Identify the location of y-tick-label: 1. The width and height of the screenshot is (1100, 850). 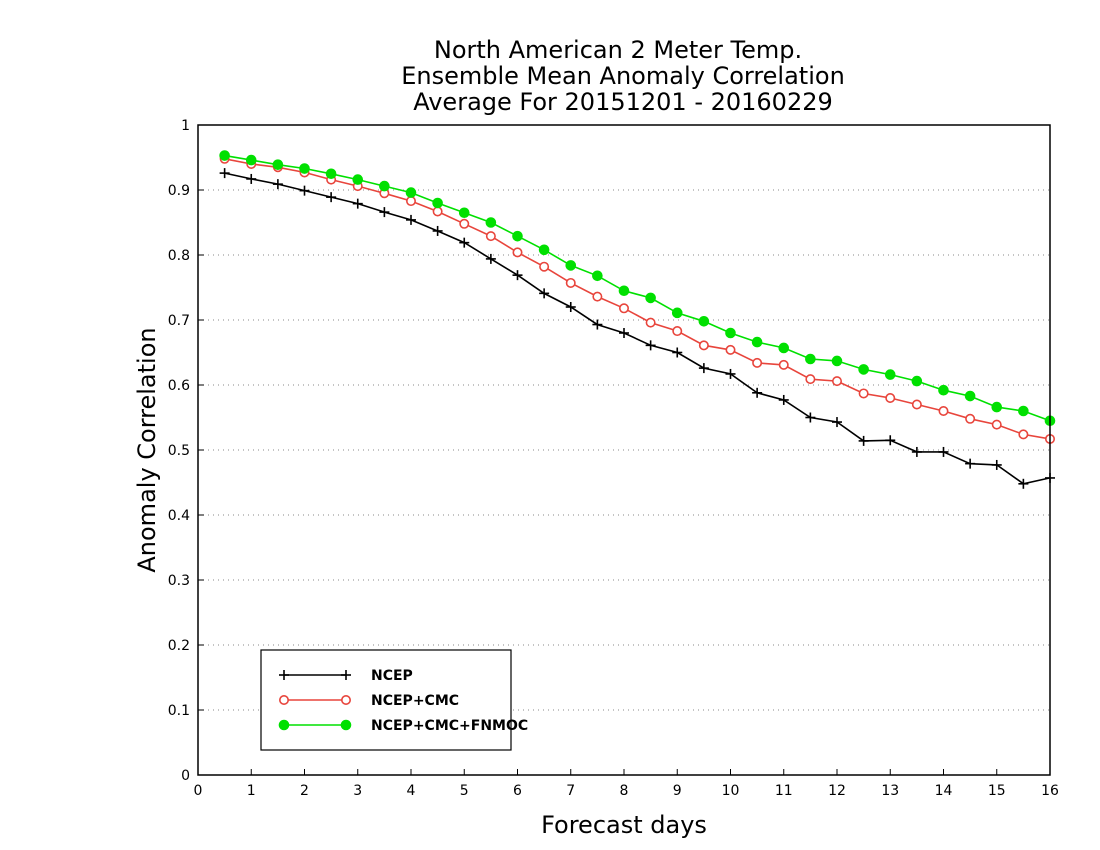
(185, 126).